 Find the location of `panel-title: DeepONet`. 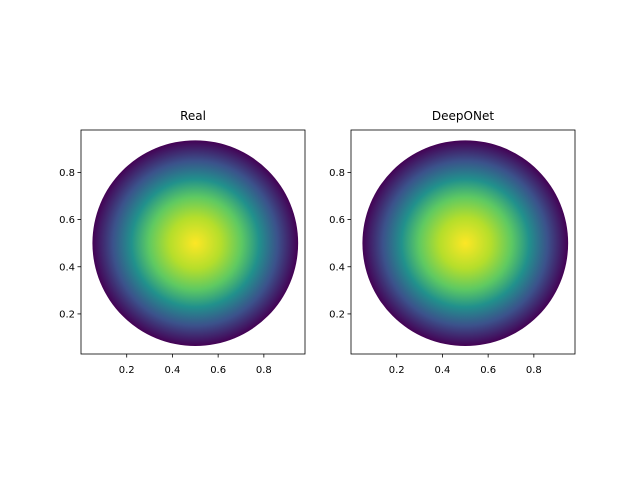

panel-title: DeepONet is located at coordinates (463, 116).